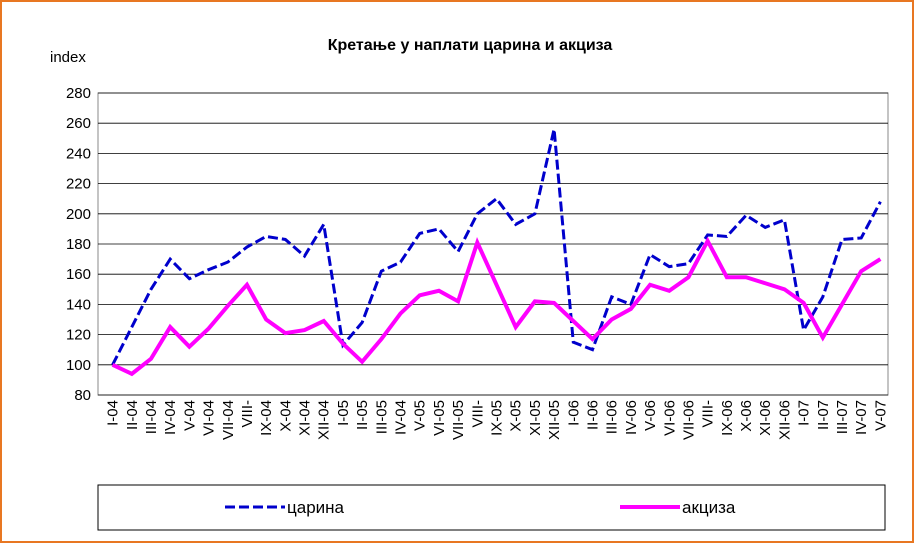 The height and width of the screenshot is (543, 914). What do you see at coordinates (78, 123) in the screenshot?
I see `y-tick-label: 260` at bounding box center [78, 123].